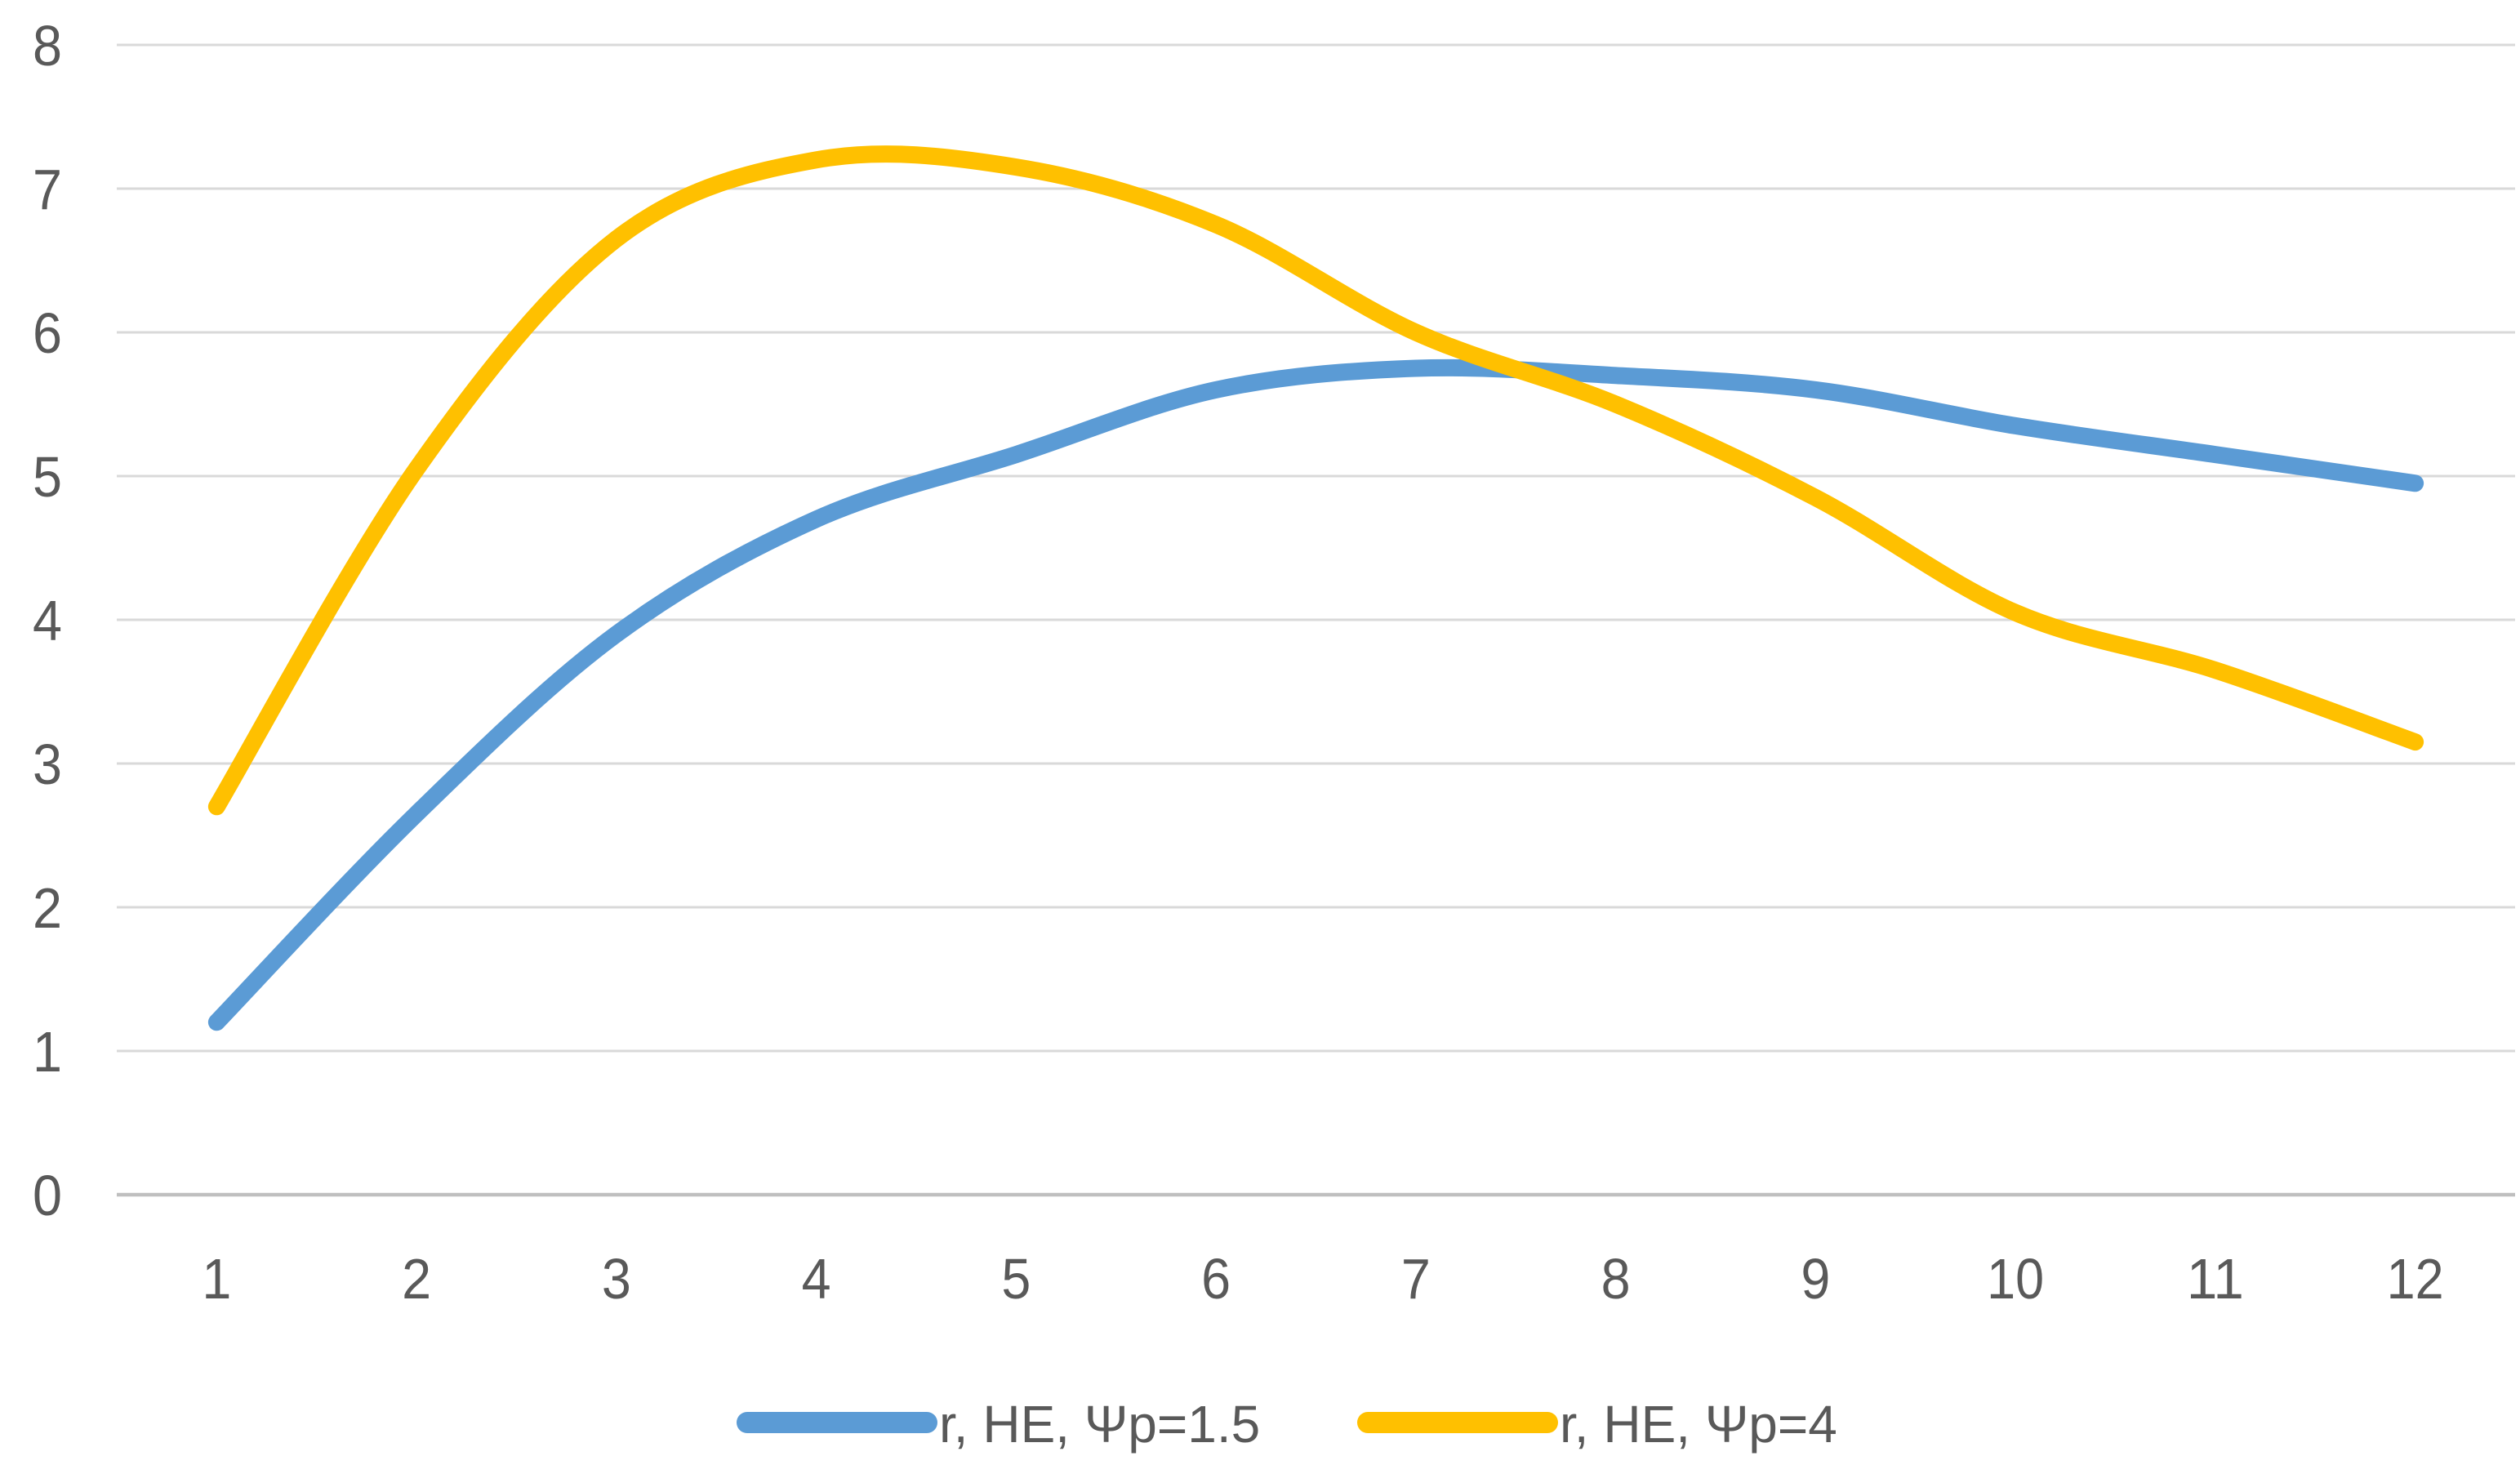 Image resolution: width=2520 pixels, height=1465 pixels. Describe the element at coordinates (416, 1279) in the screenshot. I see `x-tick-label: 2` at that location.